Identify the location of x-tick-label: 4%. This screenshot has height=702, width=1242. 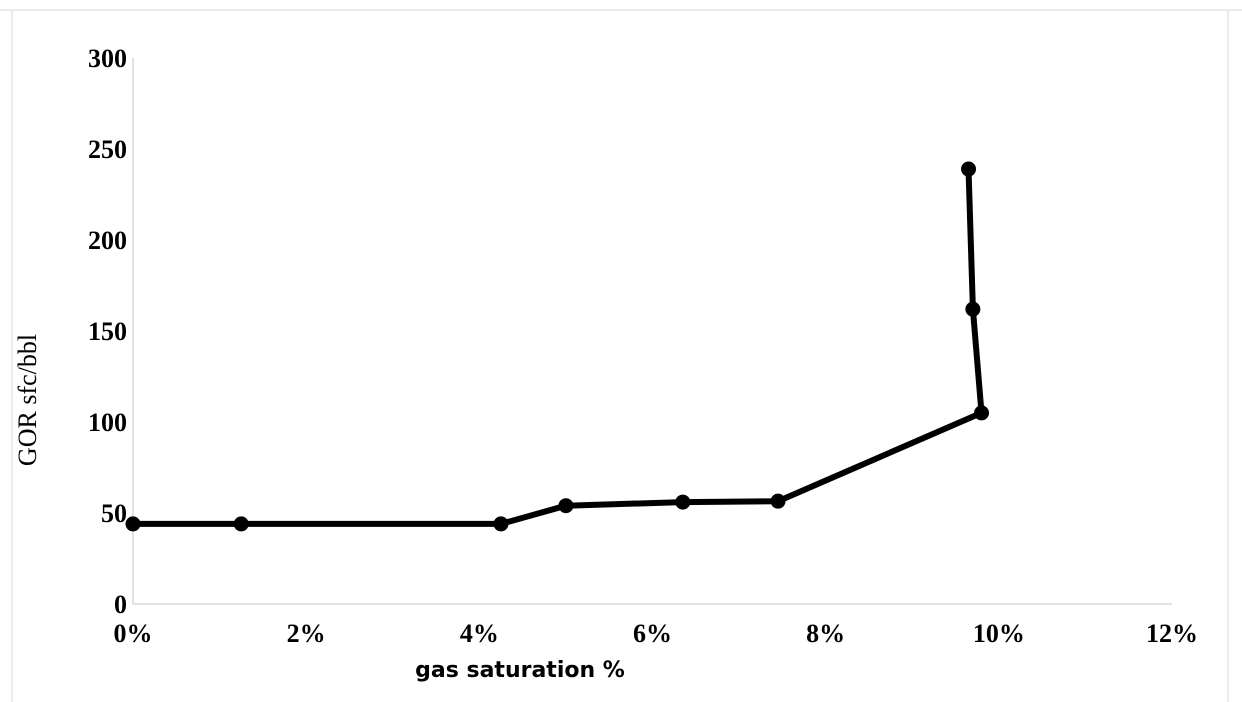
(479, 633).